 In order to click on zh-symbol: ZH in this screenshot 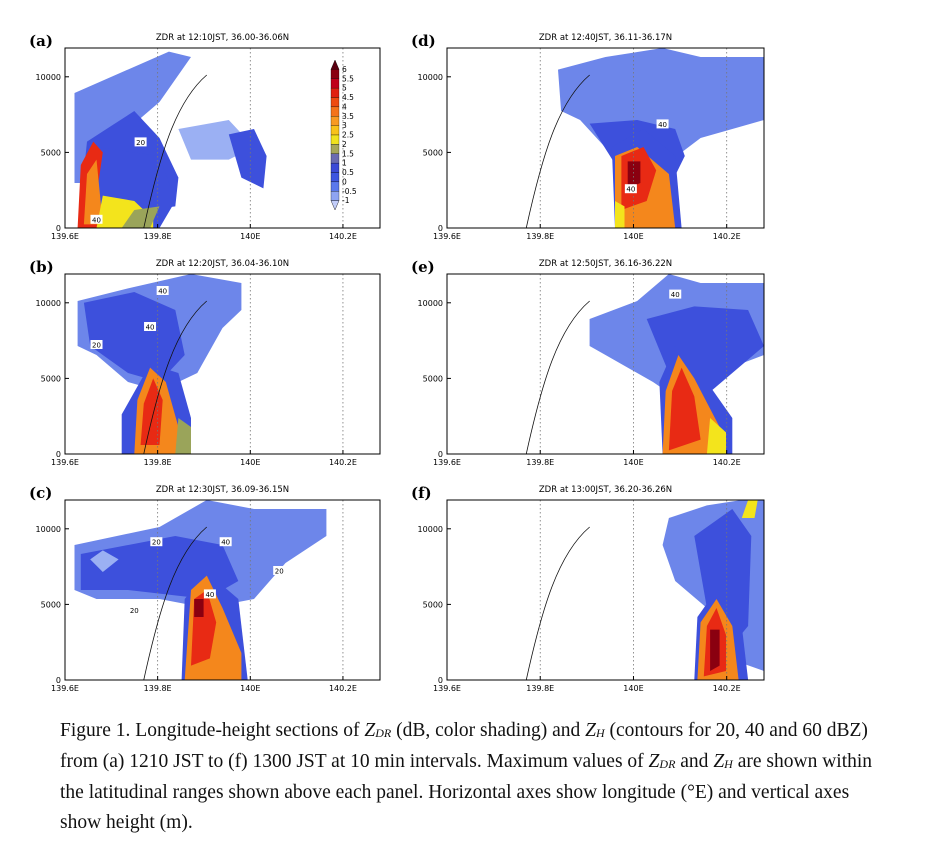, I will do `click(595, 730)`.